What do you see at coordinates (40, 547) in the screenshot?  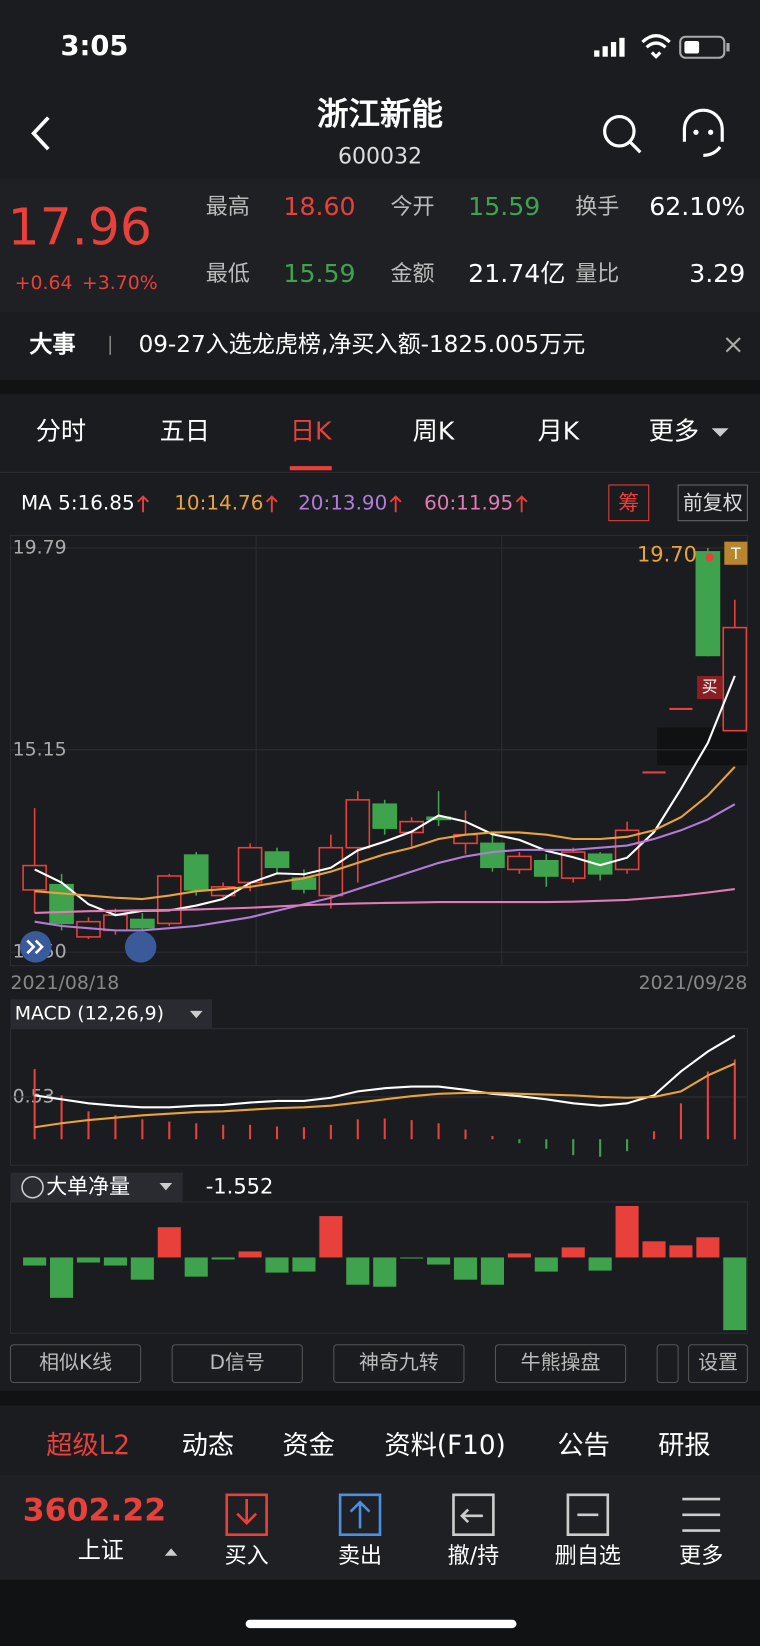 I see `y-tick-label: 19.79` at bounding box center [40, 547].